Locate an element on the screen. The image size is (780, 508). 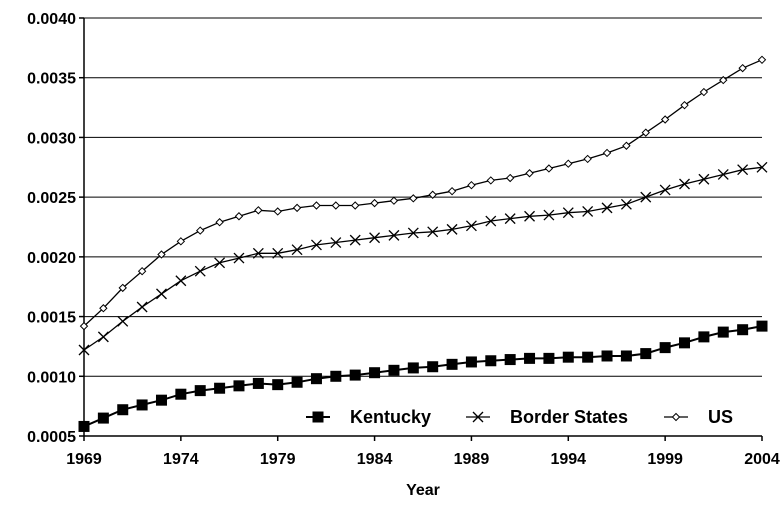
x-tick-label: 1979 is located at coordinates (278, 459).